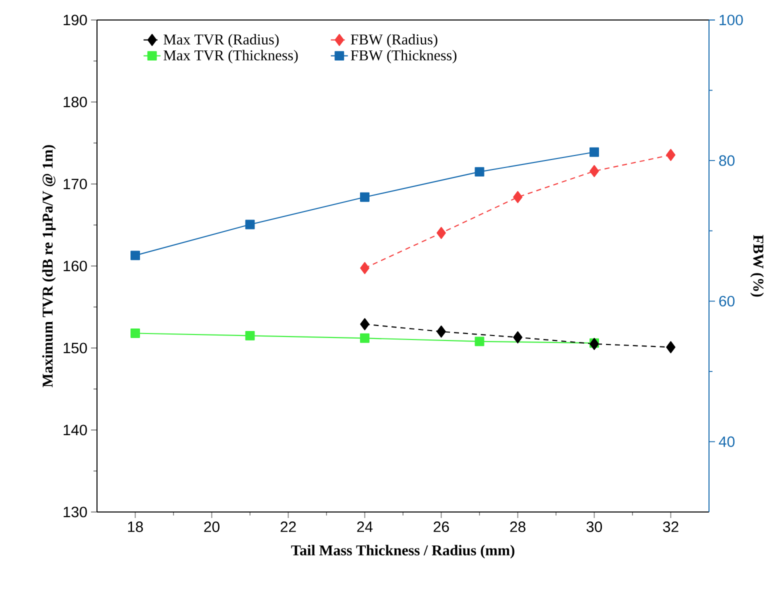 This screenshot has height=590, width=783. I want to click on legend-label: FBW (Radius), so click(394, 41).